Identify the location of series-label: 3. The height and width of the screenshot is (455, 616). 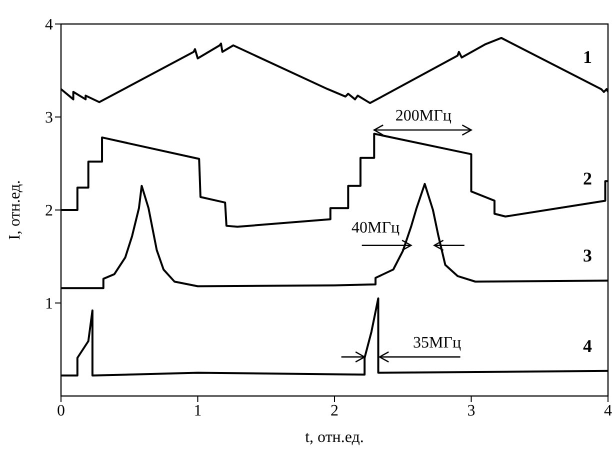
(587, 256).